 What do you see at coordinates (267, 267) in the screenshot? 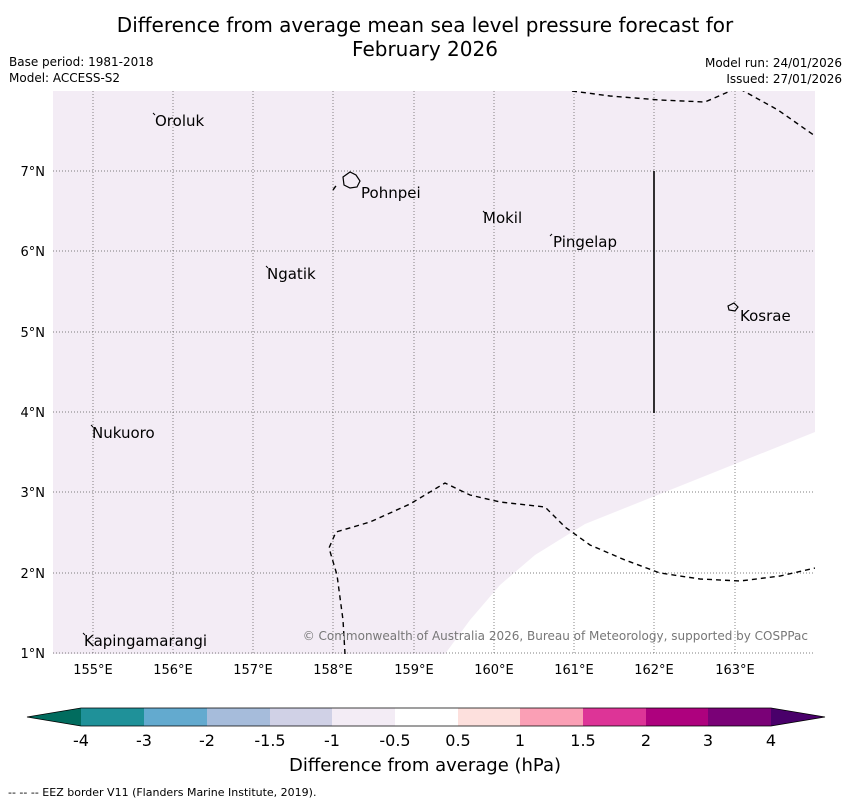
I see `ngatik-marker` at bounding box center [267, 267].